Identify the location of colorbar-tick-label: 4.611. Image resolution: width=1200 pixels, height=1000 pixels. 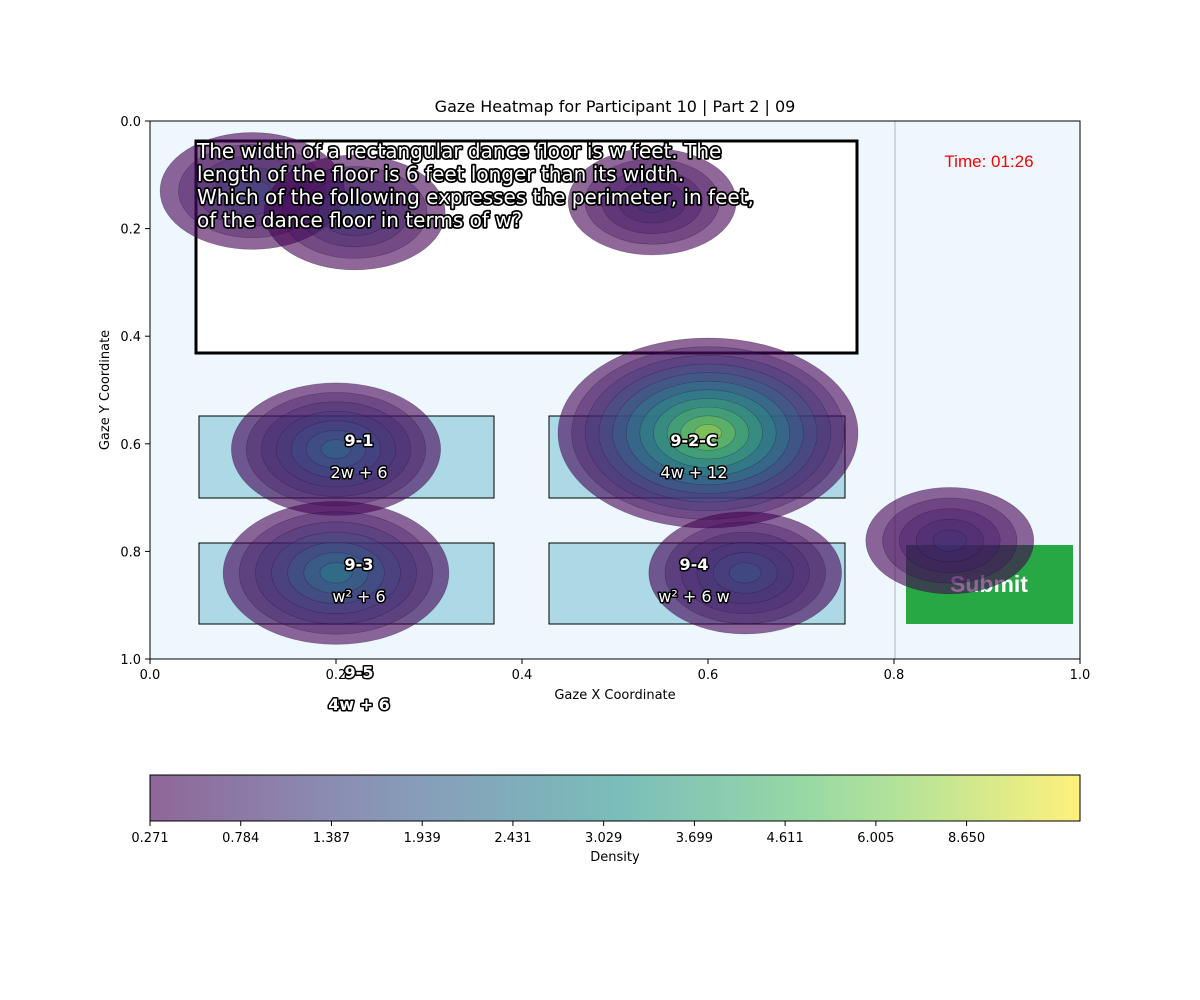
(785, 838).